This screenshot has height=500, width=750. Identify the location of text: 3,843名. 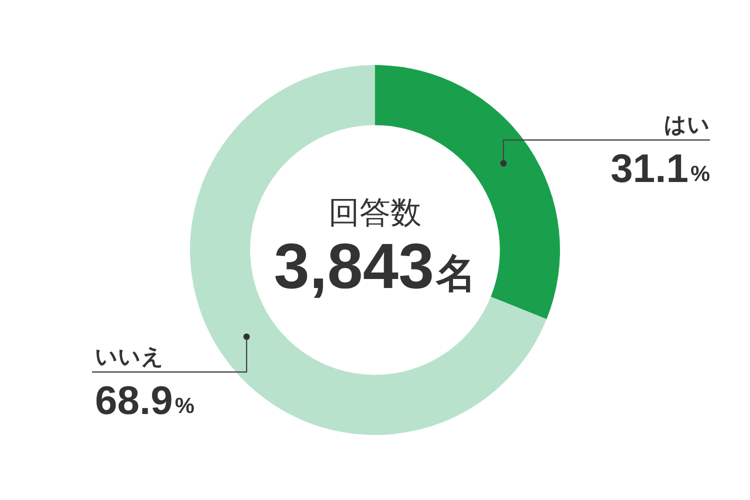
(375, 266).